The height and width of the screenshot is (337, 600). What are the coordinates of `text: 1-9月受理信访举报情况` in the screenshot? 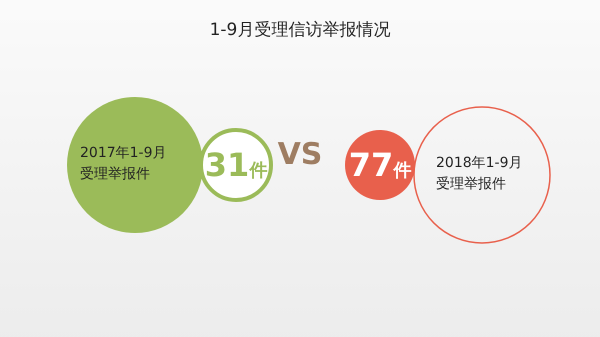 It's located at (300, 30).